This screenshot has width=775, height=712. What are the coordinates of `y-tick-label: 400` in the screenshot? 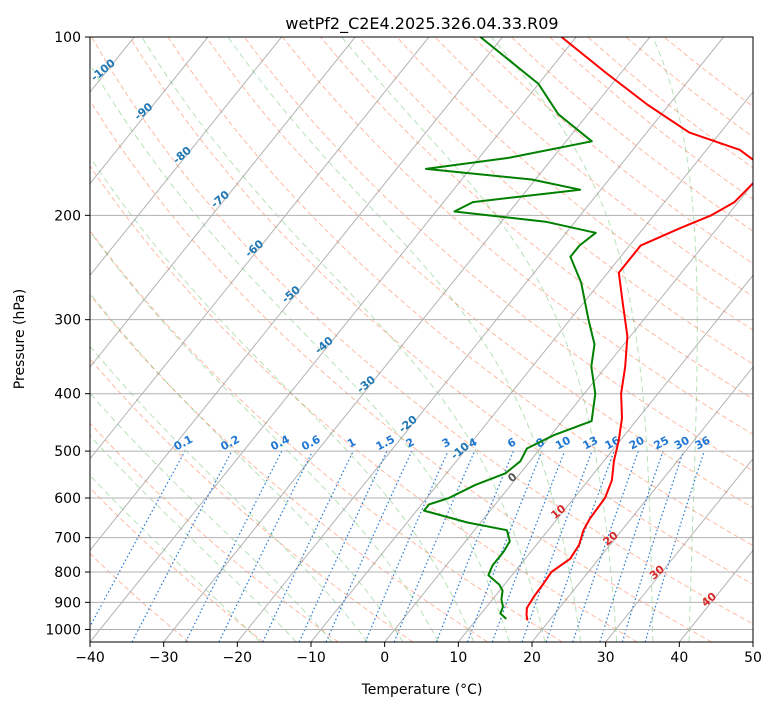 It's located at (67, 395).